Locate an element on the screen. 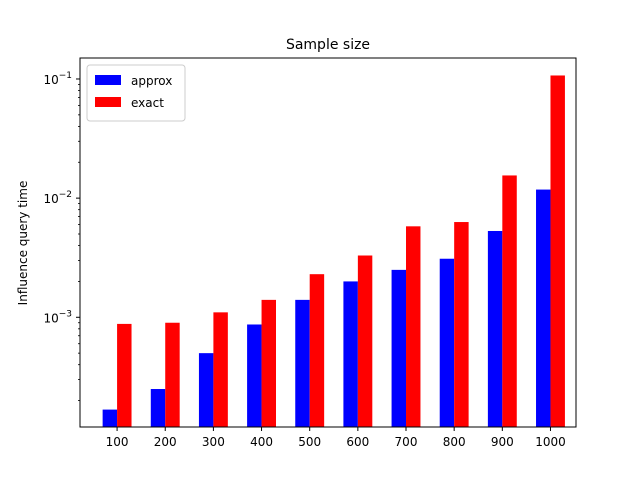 The width and height of the screenshot is (640, 480). legend-swatch-approx is located at coordinates (108, 80).